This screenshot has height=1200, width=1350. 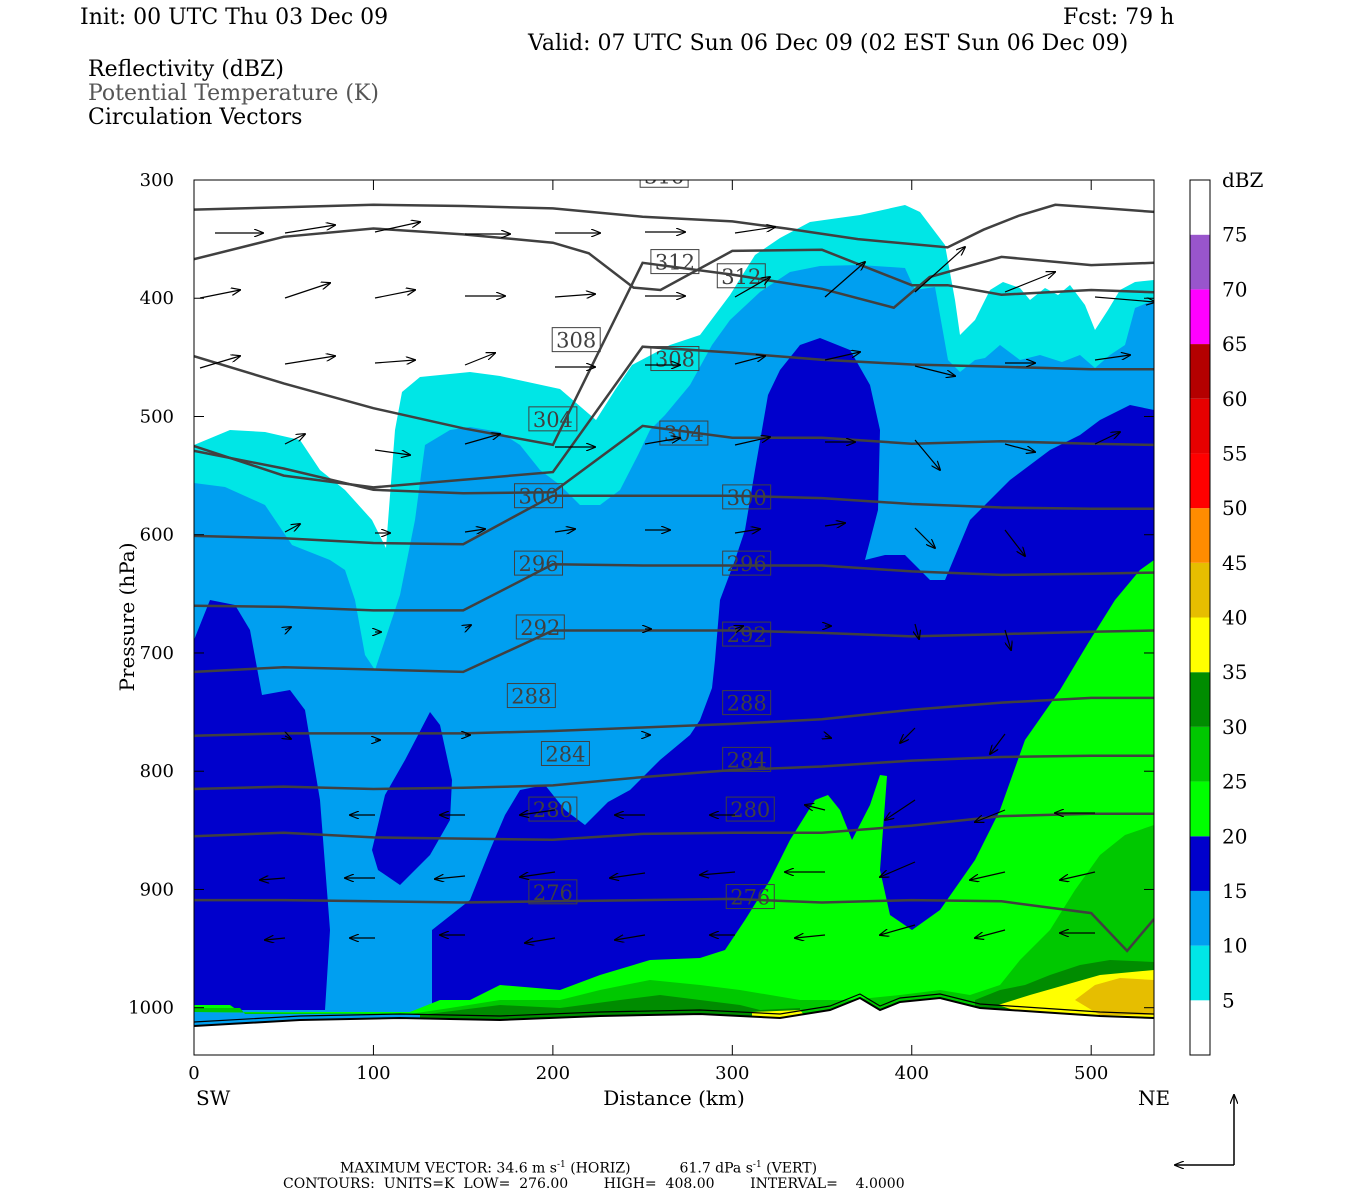 I want to click on isentrope-label: 276, so click(x=750, y=898).